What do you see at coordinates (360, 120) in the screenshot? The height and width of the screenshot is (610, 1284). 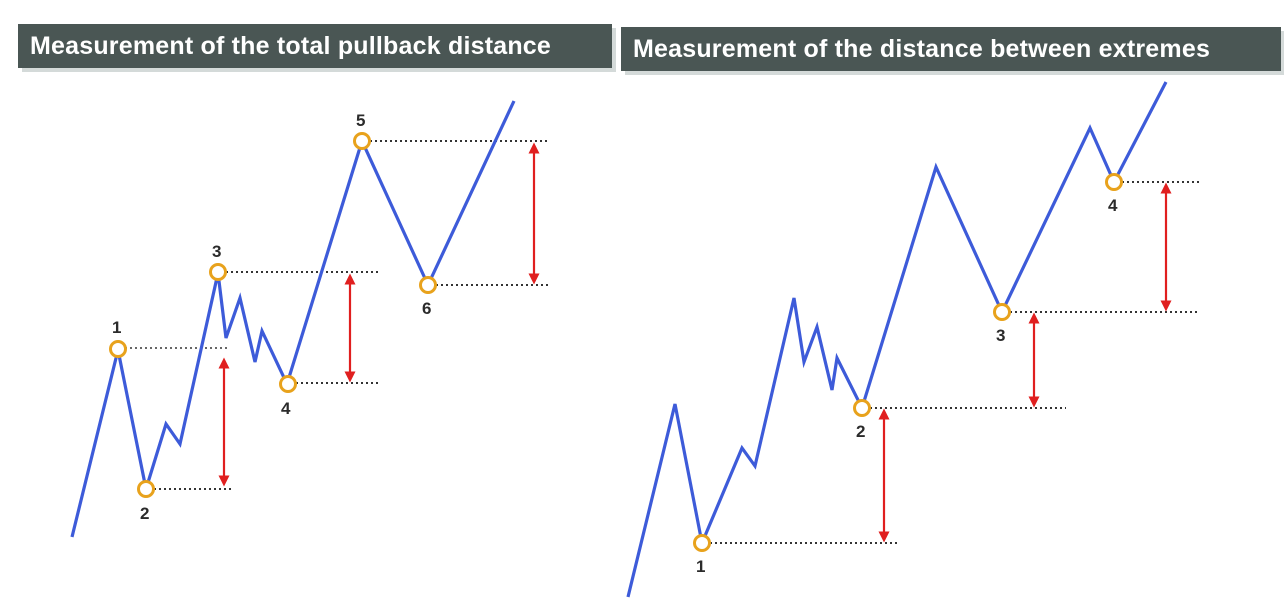 I see `point-label: 5` at bounding box center [360, 120].